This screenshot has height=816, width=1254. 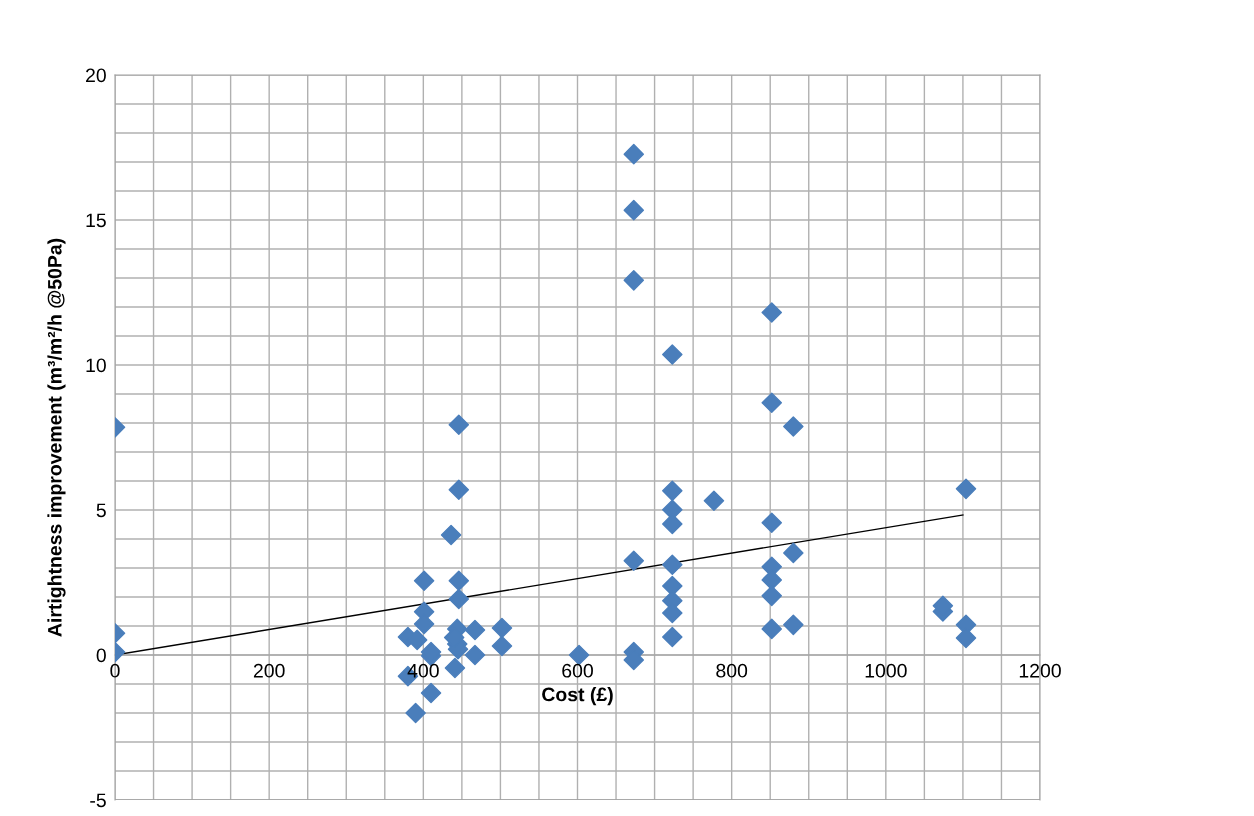 What do you see at coordinates (577, 696) in the screenshot?
I see `x-axis-title: Cost (£)` at bounding box center [577, 696].